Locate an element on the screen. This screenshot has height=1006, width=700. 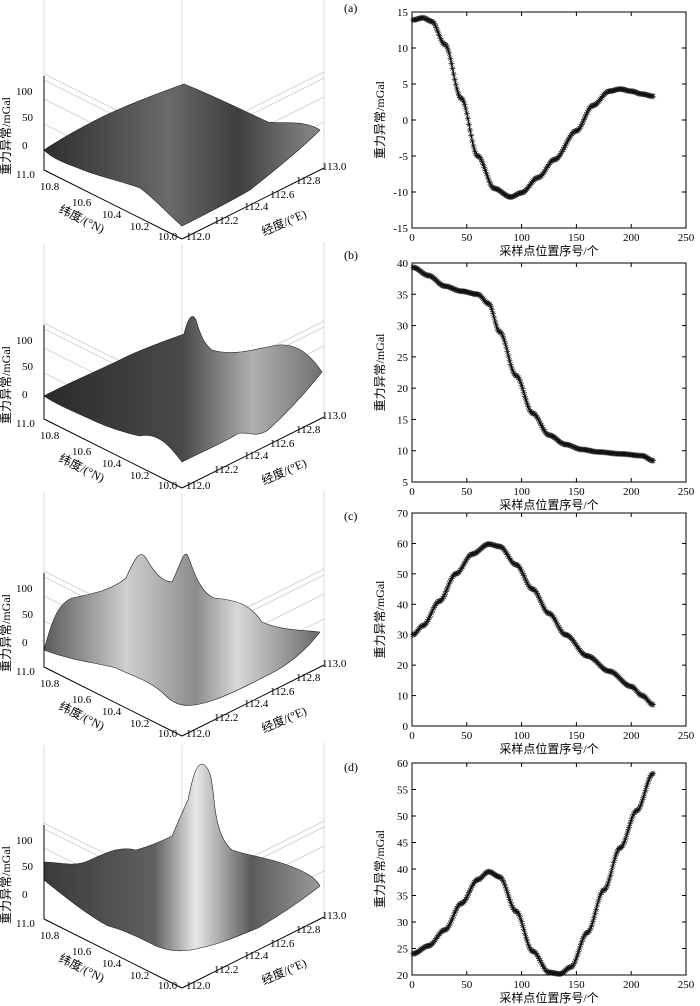
lat-tick-label: 10.6 is located at coordinates (82, 203).